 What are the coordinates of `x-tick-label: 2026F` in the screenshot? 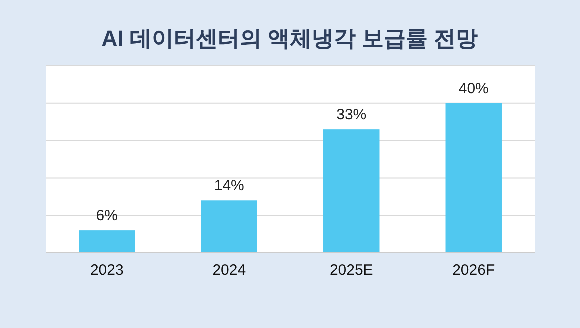 It's located at (474, 270).